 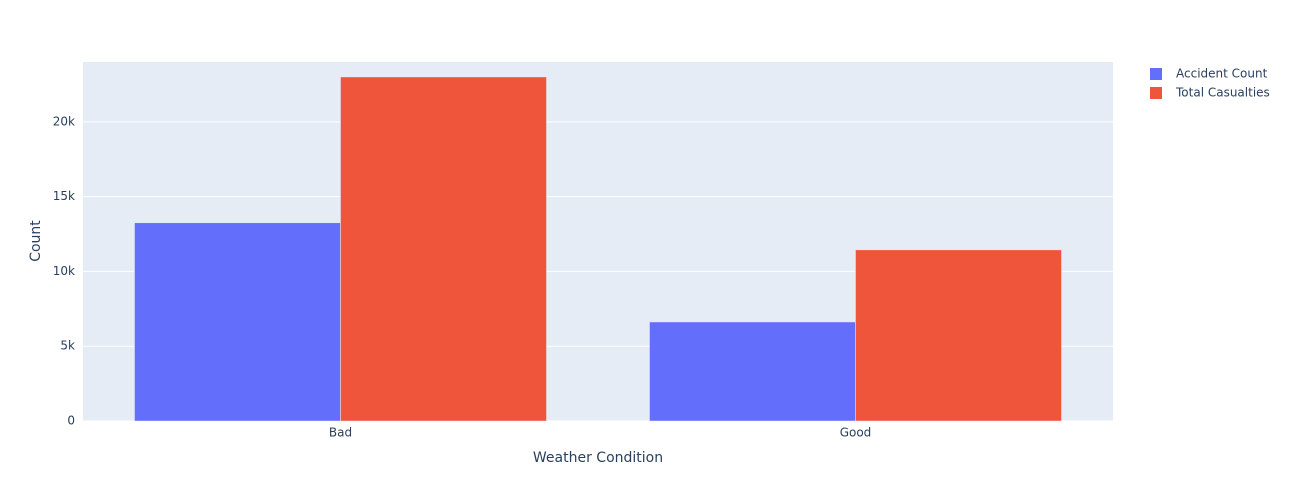 I want to click on y-tick-label: 15k, so click(x=64, y=196).